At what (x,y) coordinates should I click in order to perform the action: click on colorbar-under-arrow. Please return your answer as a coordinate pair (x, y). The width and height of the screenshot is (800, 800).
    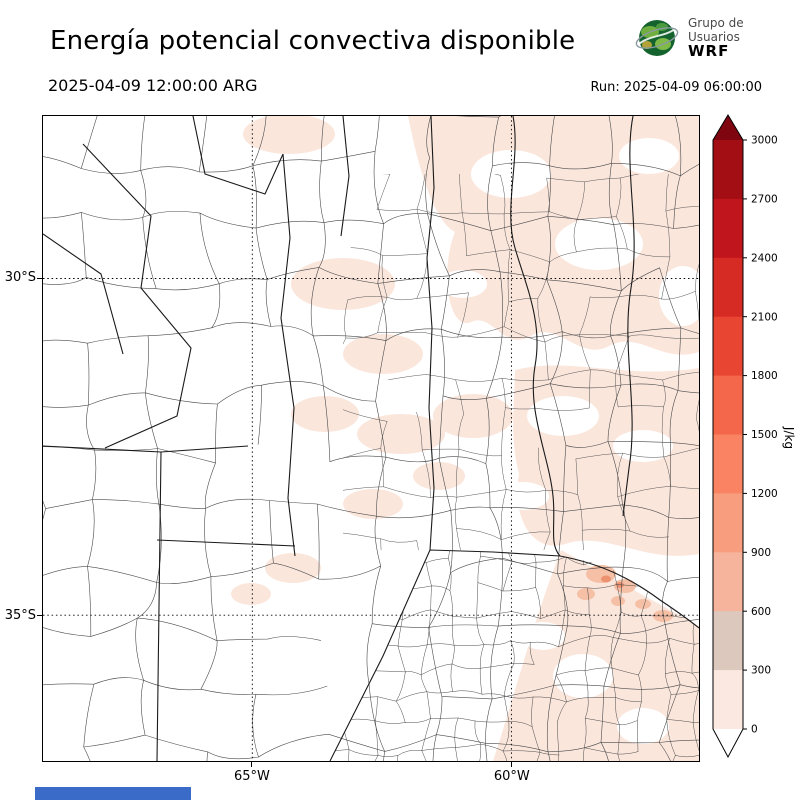
    Looking at the image, I should click on (728, 743).